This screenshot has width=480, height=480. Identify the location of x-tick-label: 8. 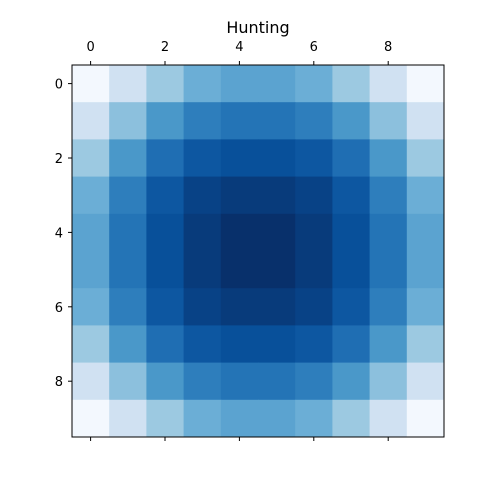
(388, 47).